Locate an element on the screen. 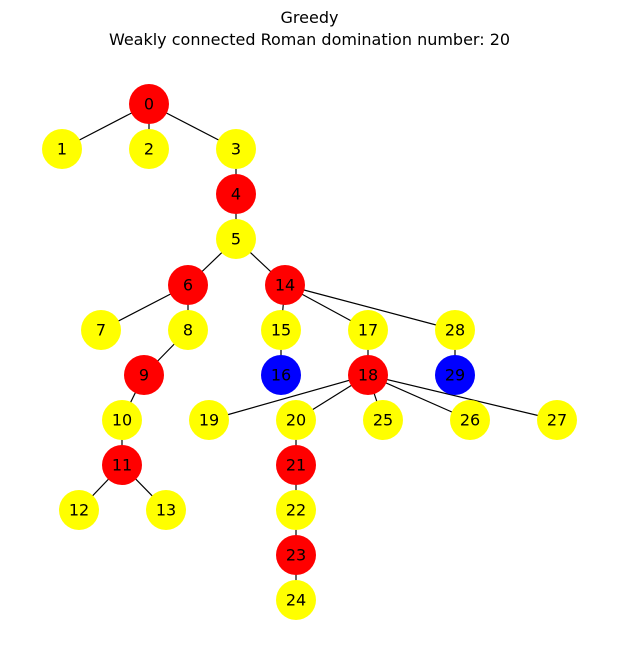 The width and height of the screenshot is (619, 663). node-22: 22 is located at coordinates (296, 510).